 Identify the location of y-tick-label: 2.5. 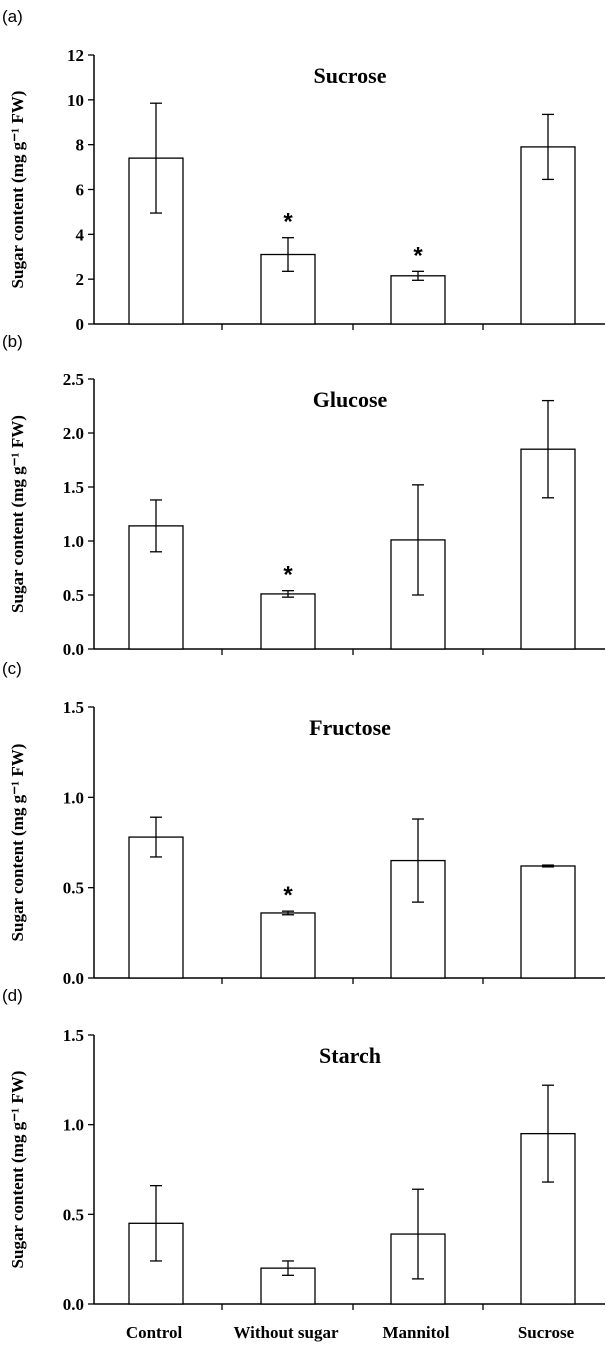
(73, 379).